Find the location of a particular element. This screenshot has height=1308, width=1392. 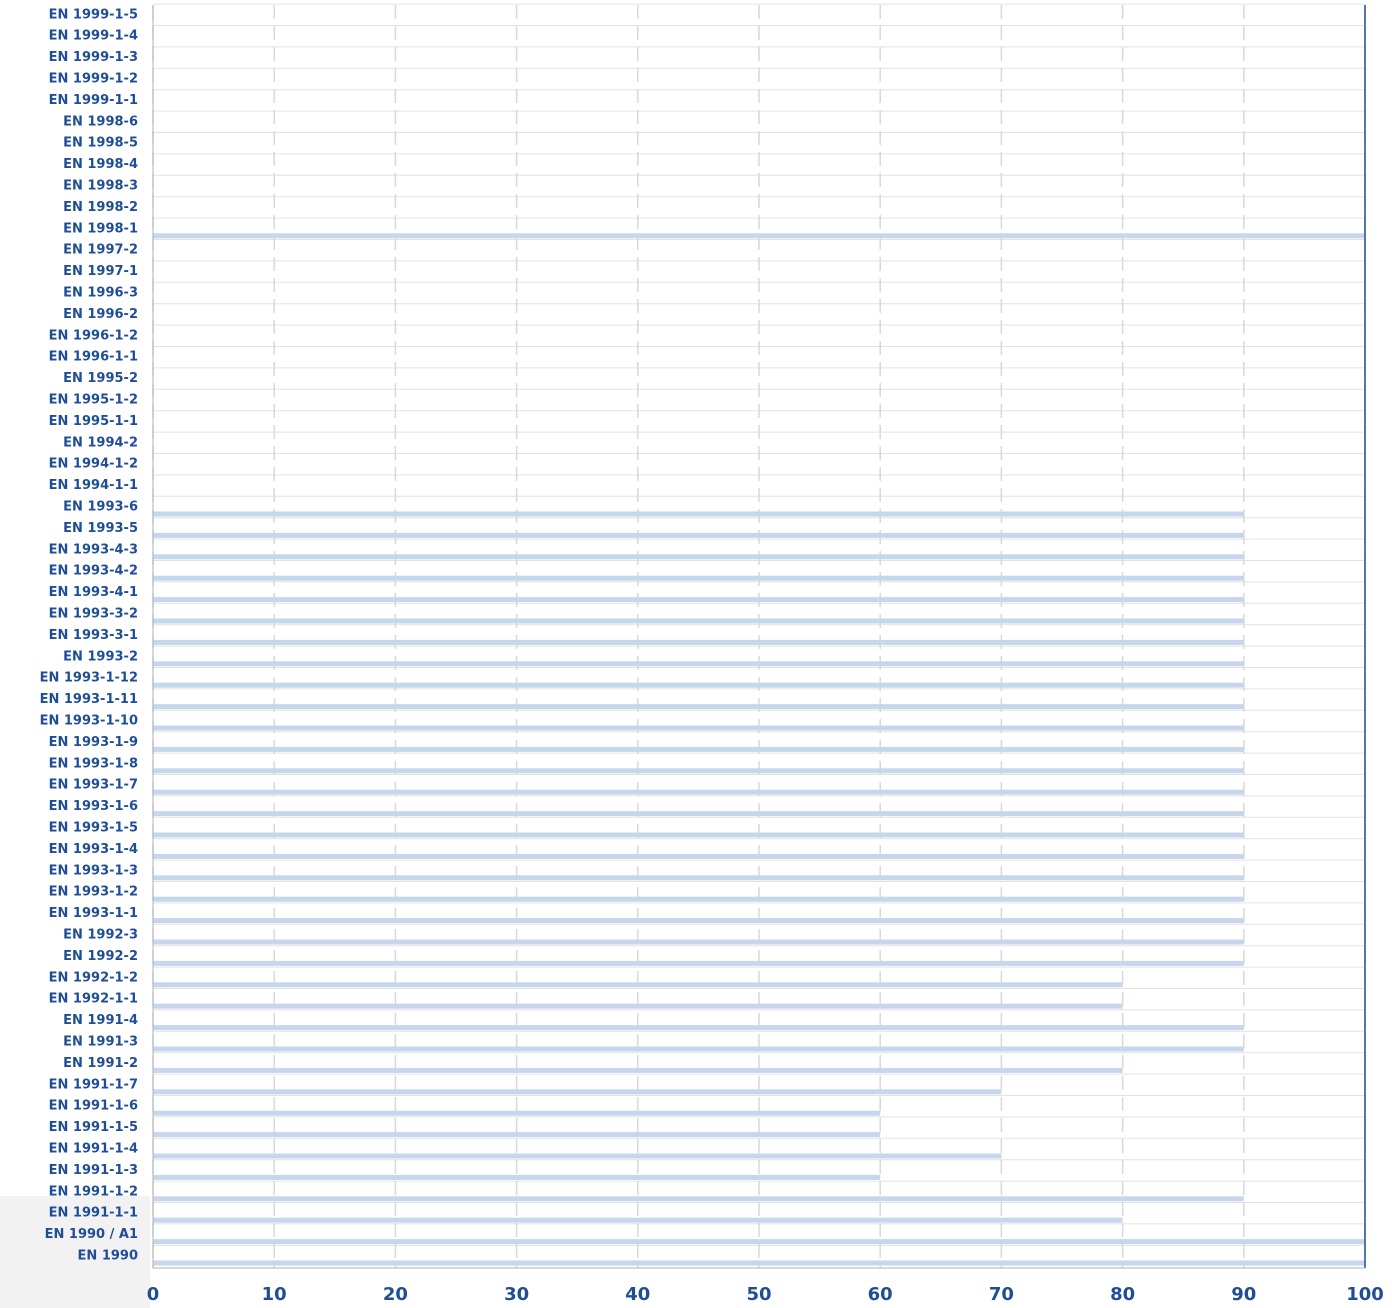

y-tick-label: EN 1993-1-7 is located at coordinates (93, 785).